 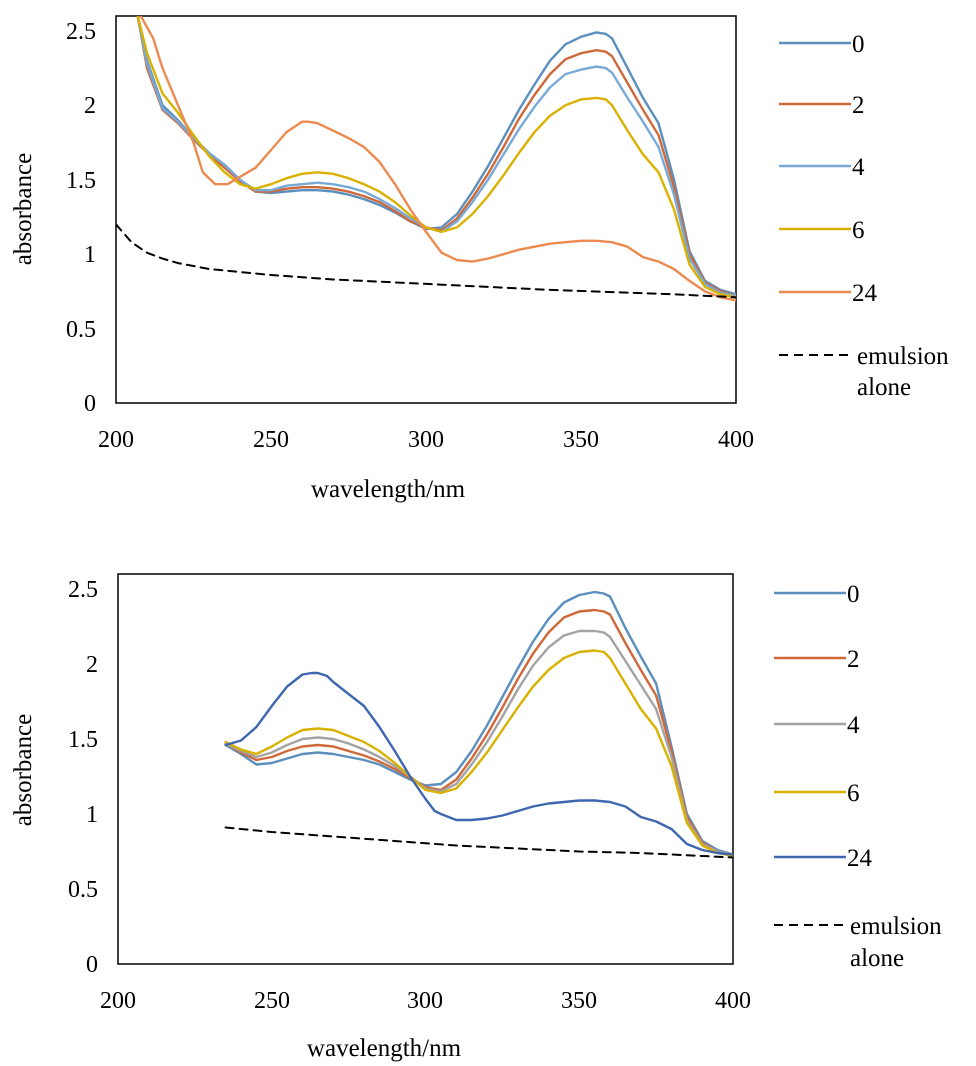 I want to click on series-layer, so click(x=478, y=724).